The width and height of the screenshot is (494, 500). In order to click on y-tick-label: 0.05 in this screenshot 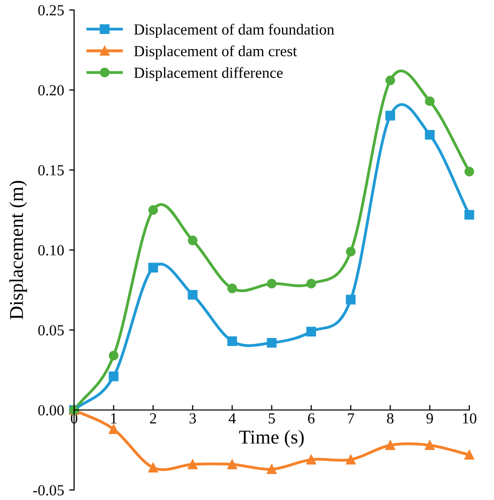, I will do `click(51, 330)`.